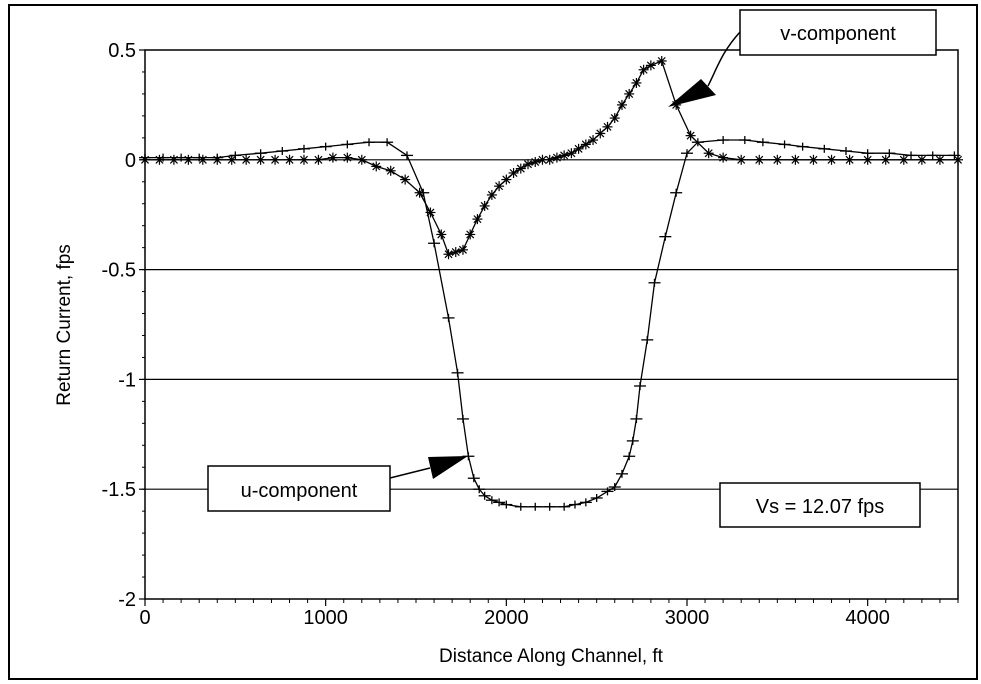 Image resolution: width=981 pixels, height=684 pixels. Describe the element at coordinates (410, 473) in the screenshot. I see `u-component-leader-line` at that location.